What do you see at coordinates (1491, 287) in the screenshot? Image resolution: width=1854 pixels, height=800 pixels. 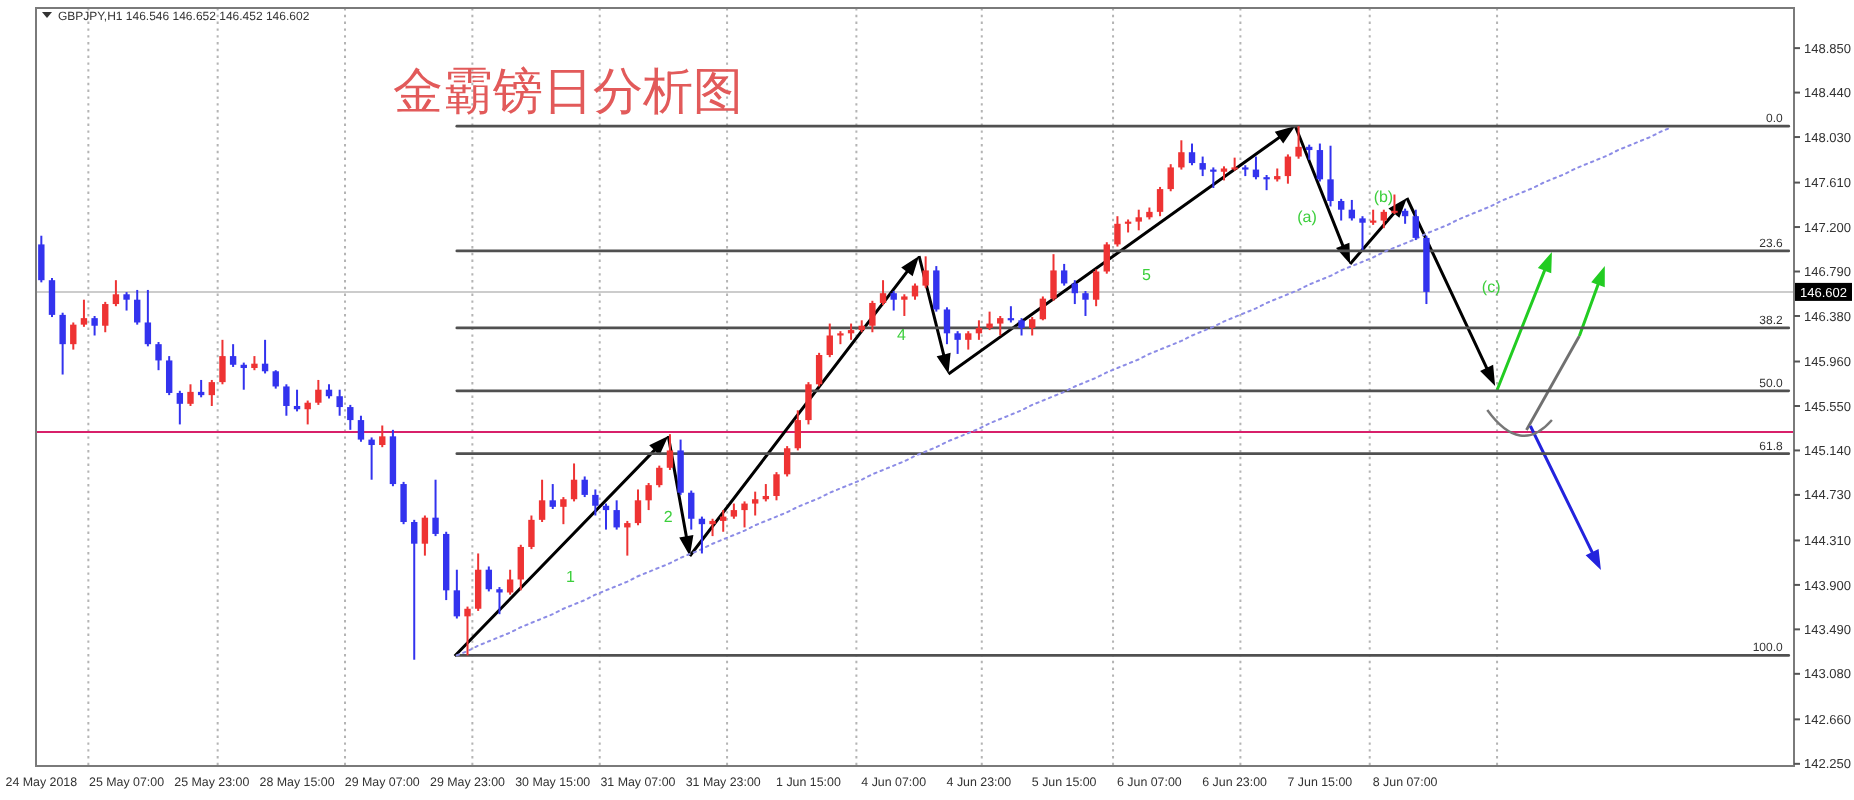 I see `annotation: (c)` at bounding box center [1491, 287].